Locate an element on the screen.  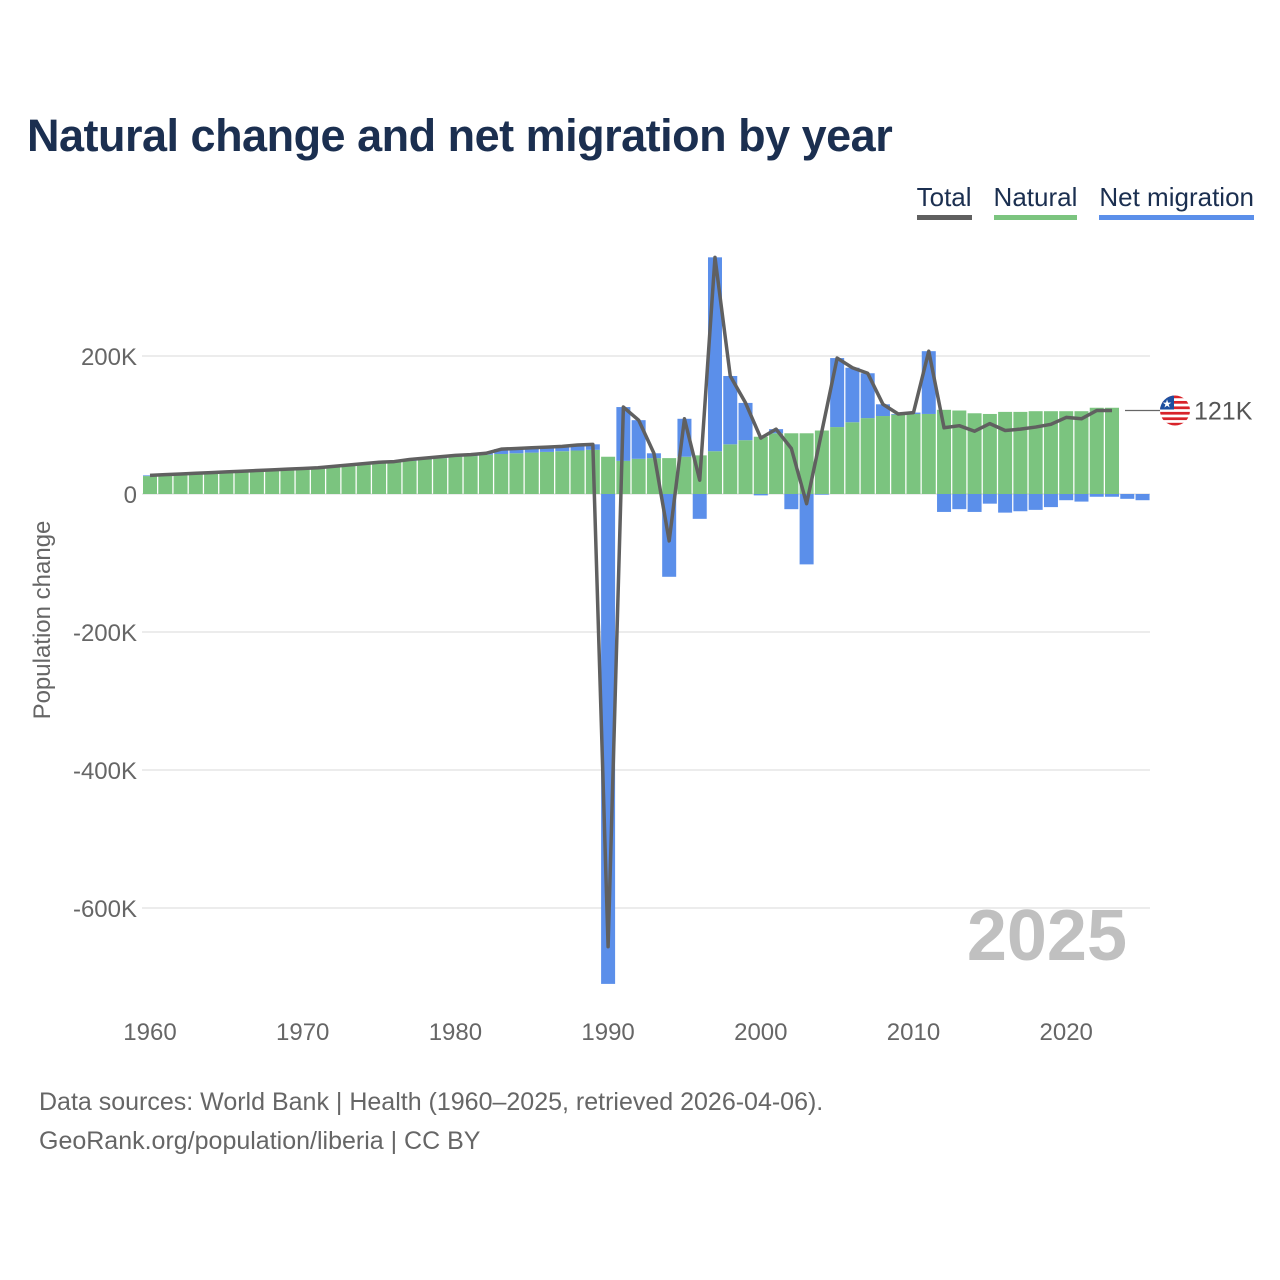
flag-star: ★ is located at coordinates (1167, 405).